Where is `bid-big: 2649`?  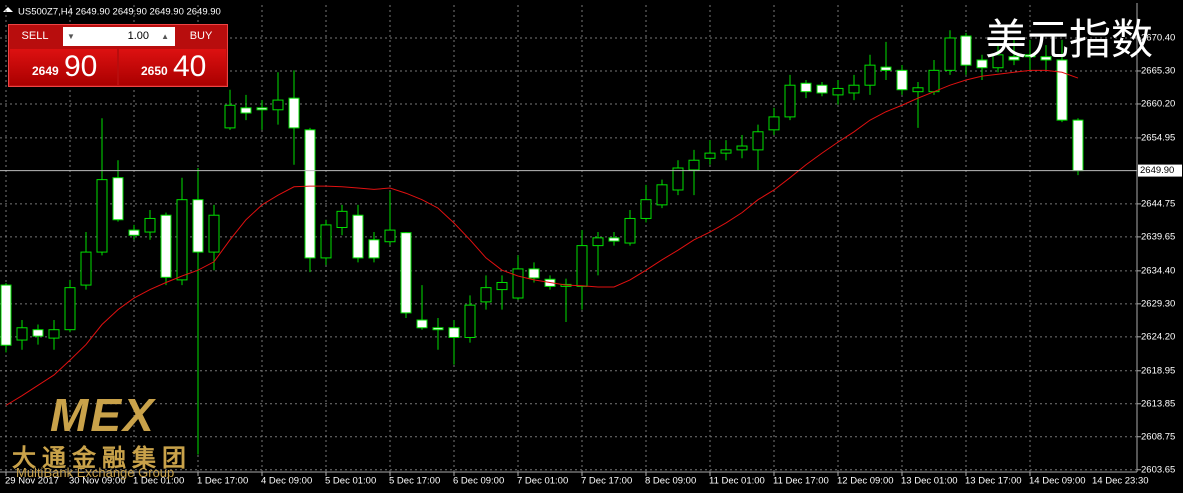
bid-big: 2649 is located at coordinates (45, 71).